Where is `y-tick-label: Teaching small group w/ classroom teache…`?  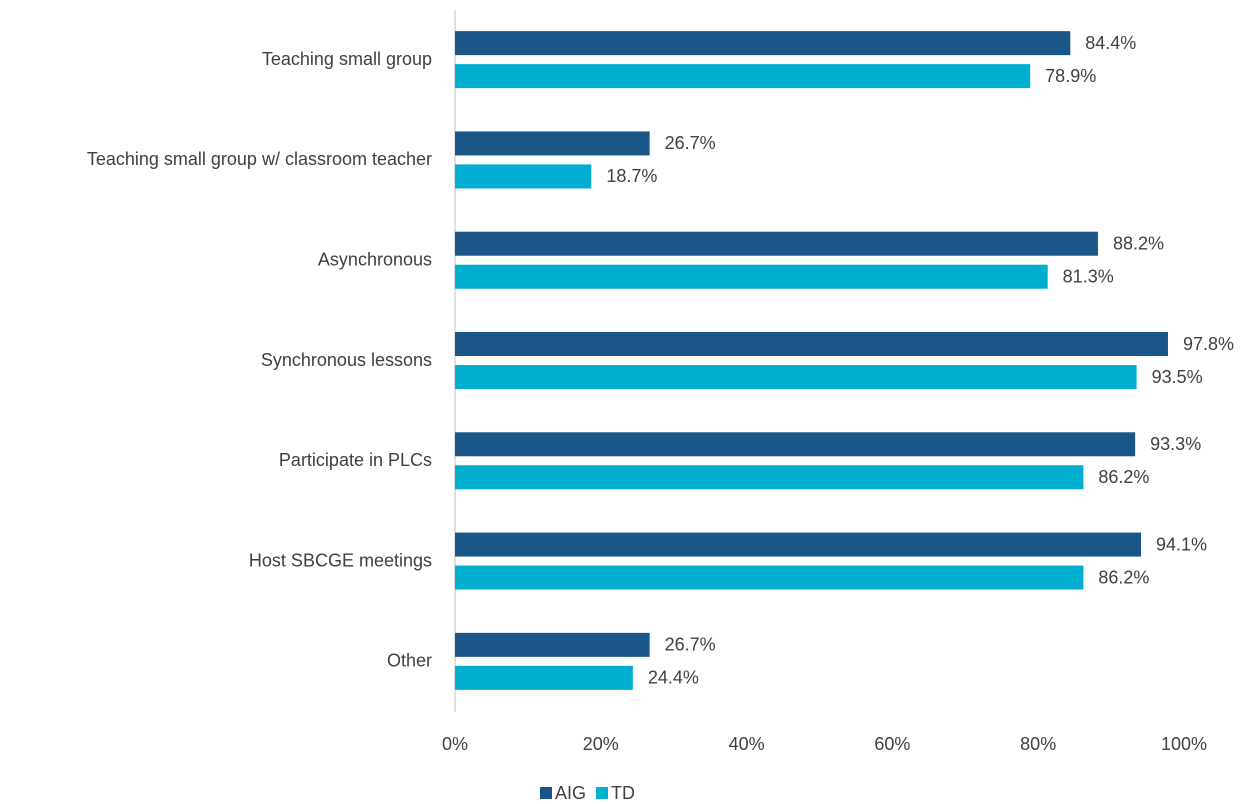
y-tick-label: Teaching small group w/ classroom teache… is located at coordinates (259, 159).